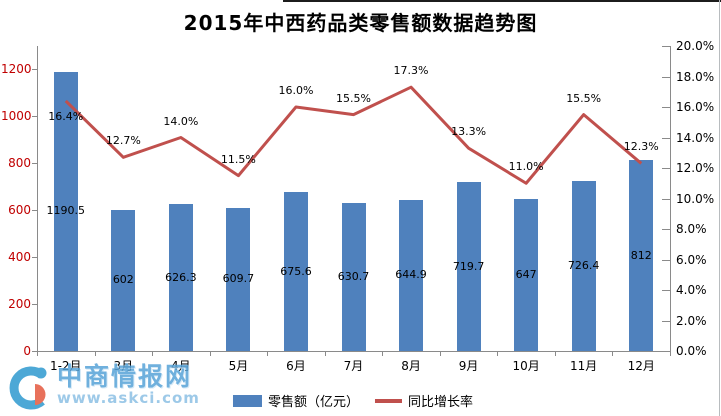 The width and height of the screenshot is (721, 416). I want to click on right-axis-line, so click(670, 198).